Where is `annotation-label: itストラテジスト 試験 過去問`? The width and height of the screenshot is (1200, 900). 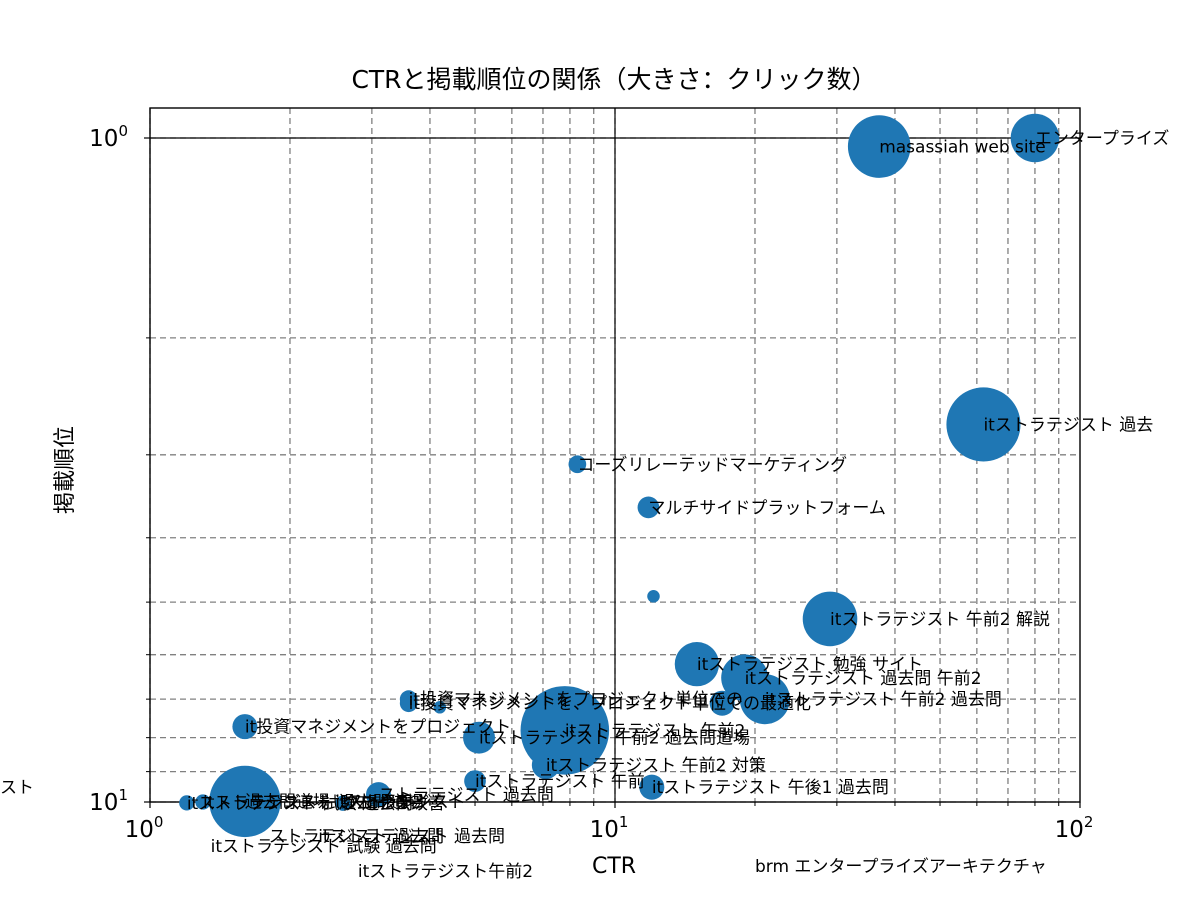 annotation-label: itストラテジスト 試験 過去問 is located at coordinates (324, 847).